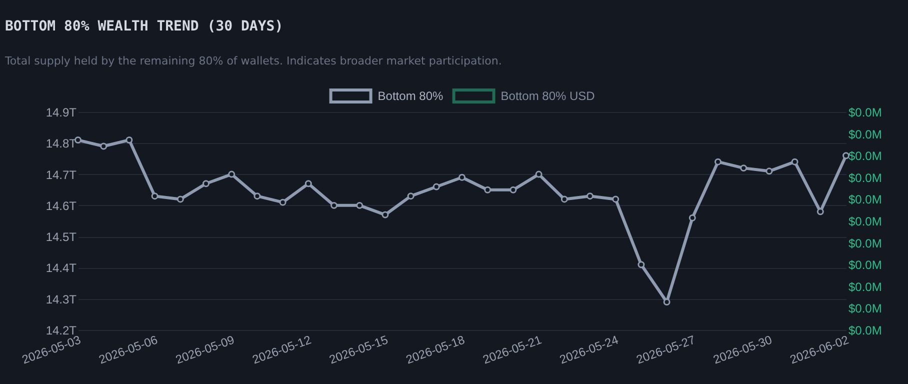 The image size is (908, 384). I want to click on y-tick-label: 14.3T, so click(62, 299).